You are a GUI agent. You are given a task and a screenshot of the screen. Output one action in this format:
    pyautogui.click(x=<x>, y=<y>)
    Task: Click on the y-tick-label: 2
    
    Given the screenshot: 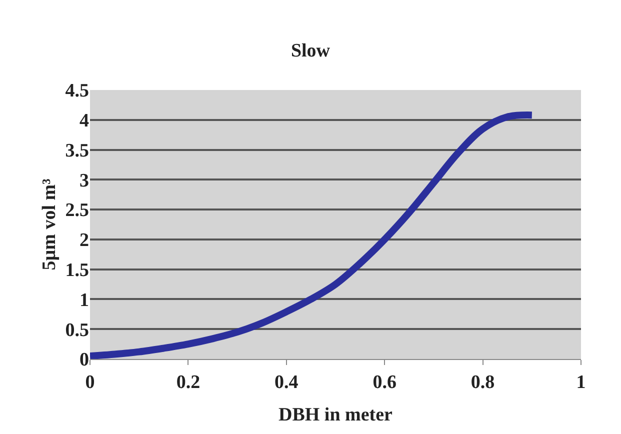 What is the action you would take?
    pyautogui.click(x=84, y=241)
    